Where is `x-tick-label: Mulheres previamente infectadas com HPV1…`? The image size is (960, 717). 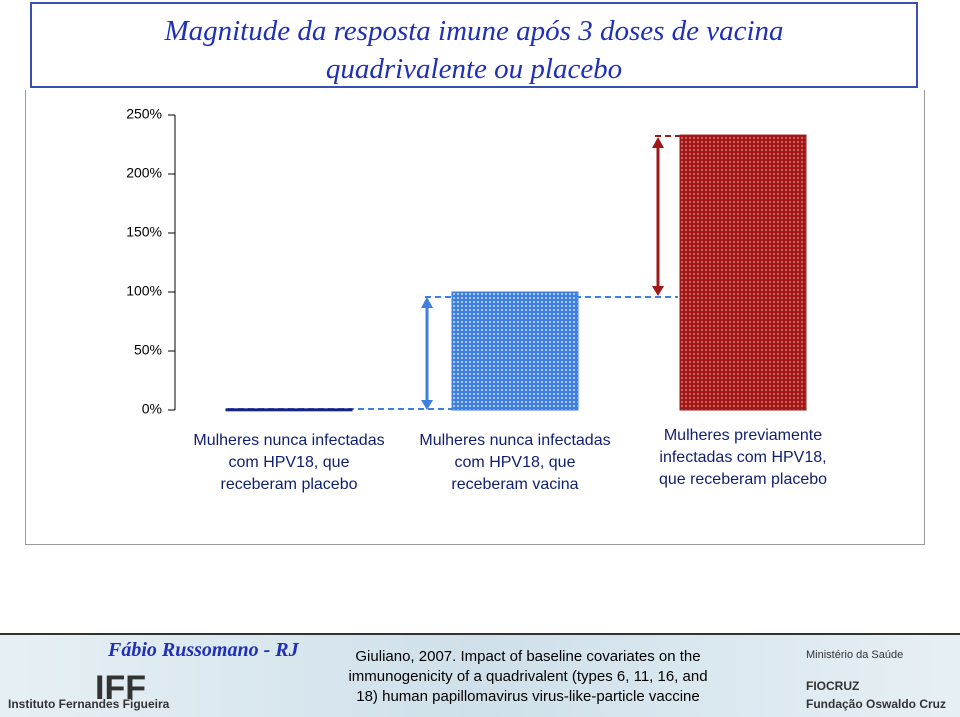 x-tick-label: Mulheres previamente infectadas com HPV1… is located at coordinates (743, 457).